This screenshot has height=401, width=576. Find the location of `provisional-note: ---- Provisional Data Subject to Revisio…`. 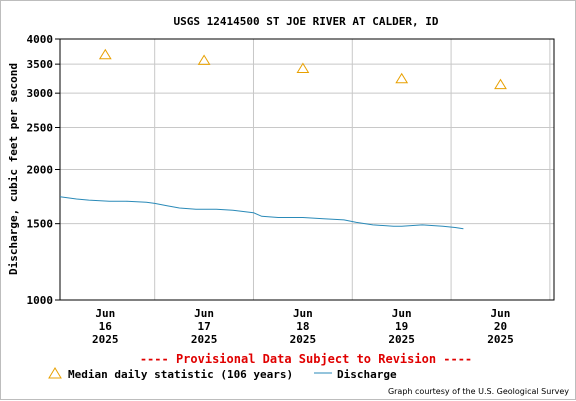

provisional-note: ---- Provisional Data Subject to Revisio… is located at coordinates (306, 359).